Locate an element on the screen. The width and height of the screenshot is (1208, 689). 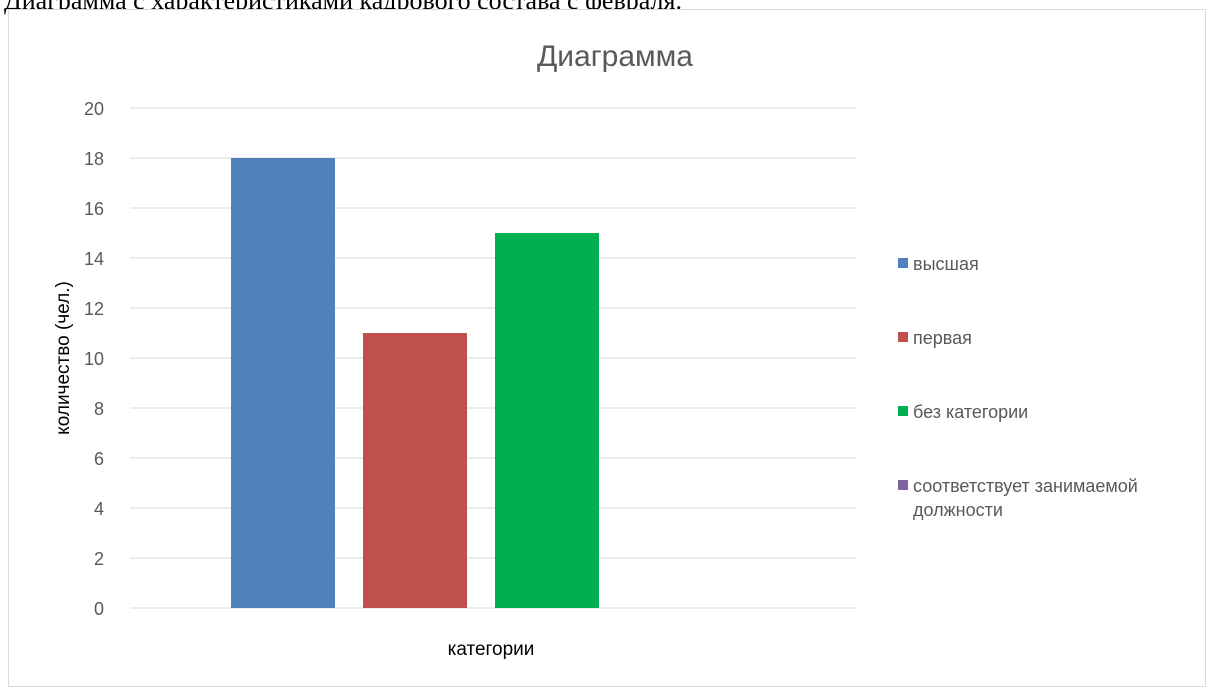
x-axis-label: категории is located at coordinates (491, 649).